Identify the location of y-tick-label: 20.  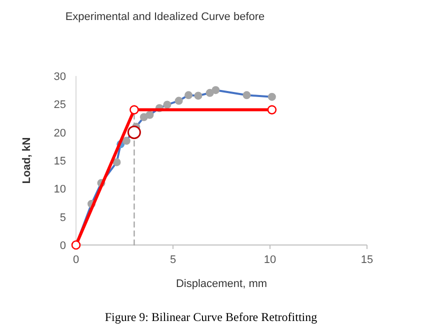
(60, 133).